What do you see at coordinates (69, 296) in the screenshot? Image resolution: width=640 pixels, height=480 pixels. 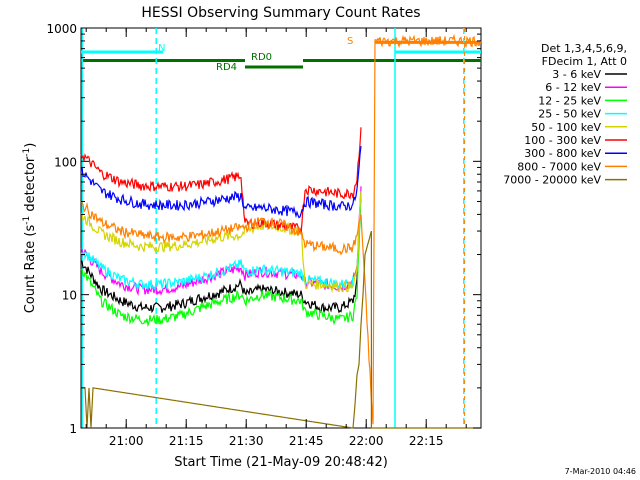 I see `y-tick-label-1: 10` at bounding box center [69, 296].